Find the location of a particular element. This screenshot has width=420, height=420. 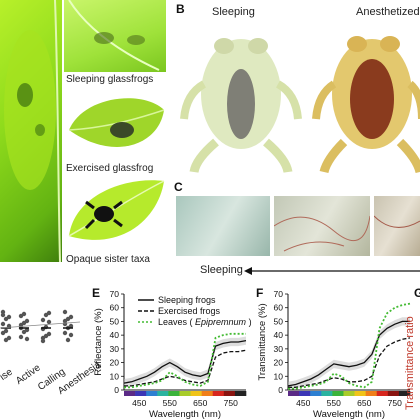

caption-exercised-glassfrog: Exercised glassfrog is located at coordinates (110, 168).